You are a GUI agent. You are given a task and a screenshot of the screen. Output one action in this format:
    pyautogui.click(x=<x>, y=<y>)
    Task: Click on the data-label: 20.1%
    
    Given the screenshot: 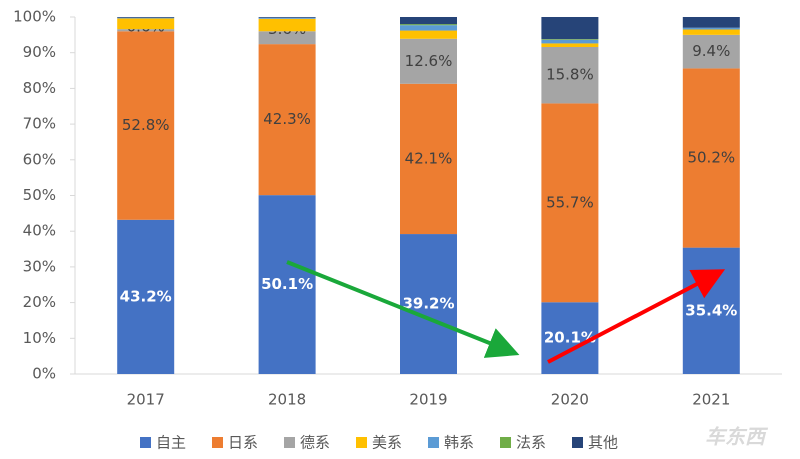 What is the action you would take?
    pyautogui.click(x=570, y=338)
    